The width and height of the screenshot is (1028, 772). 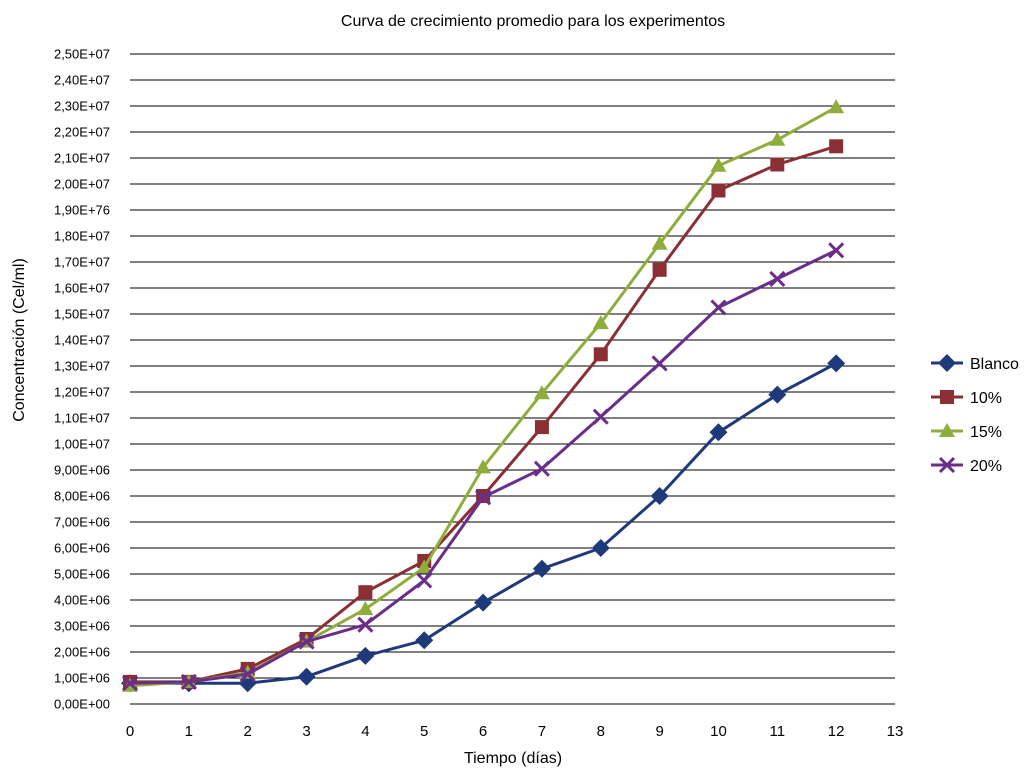 What do you see at coordinates (82, 366) in the screenshot?
I see `y-tick-label: 1,30E+07` at bounding box center [82, 366].